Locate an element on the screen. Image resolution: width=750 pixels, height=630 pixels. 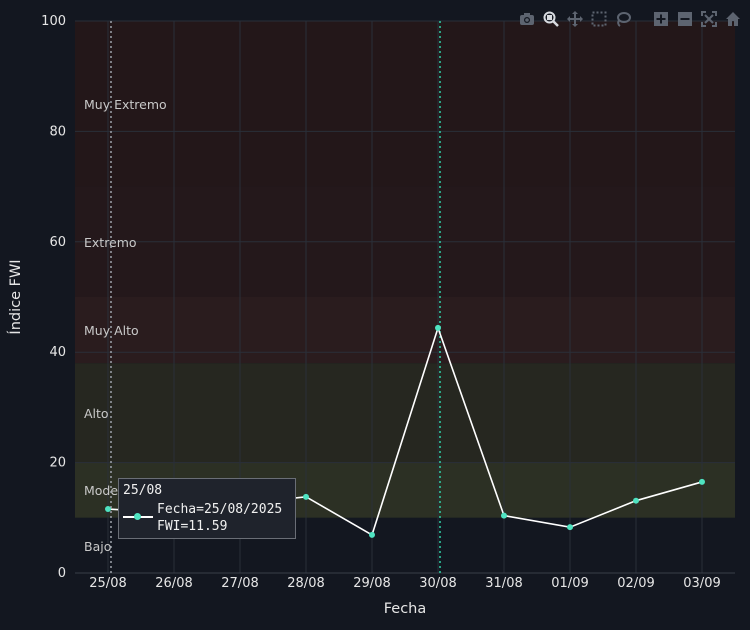
x-axis-title: Fecha is located at coordinates (405, 609).